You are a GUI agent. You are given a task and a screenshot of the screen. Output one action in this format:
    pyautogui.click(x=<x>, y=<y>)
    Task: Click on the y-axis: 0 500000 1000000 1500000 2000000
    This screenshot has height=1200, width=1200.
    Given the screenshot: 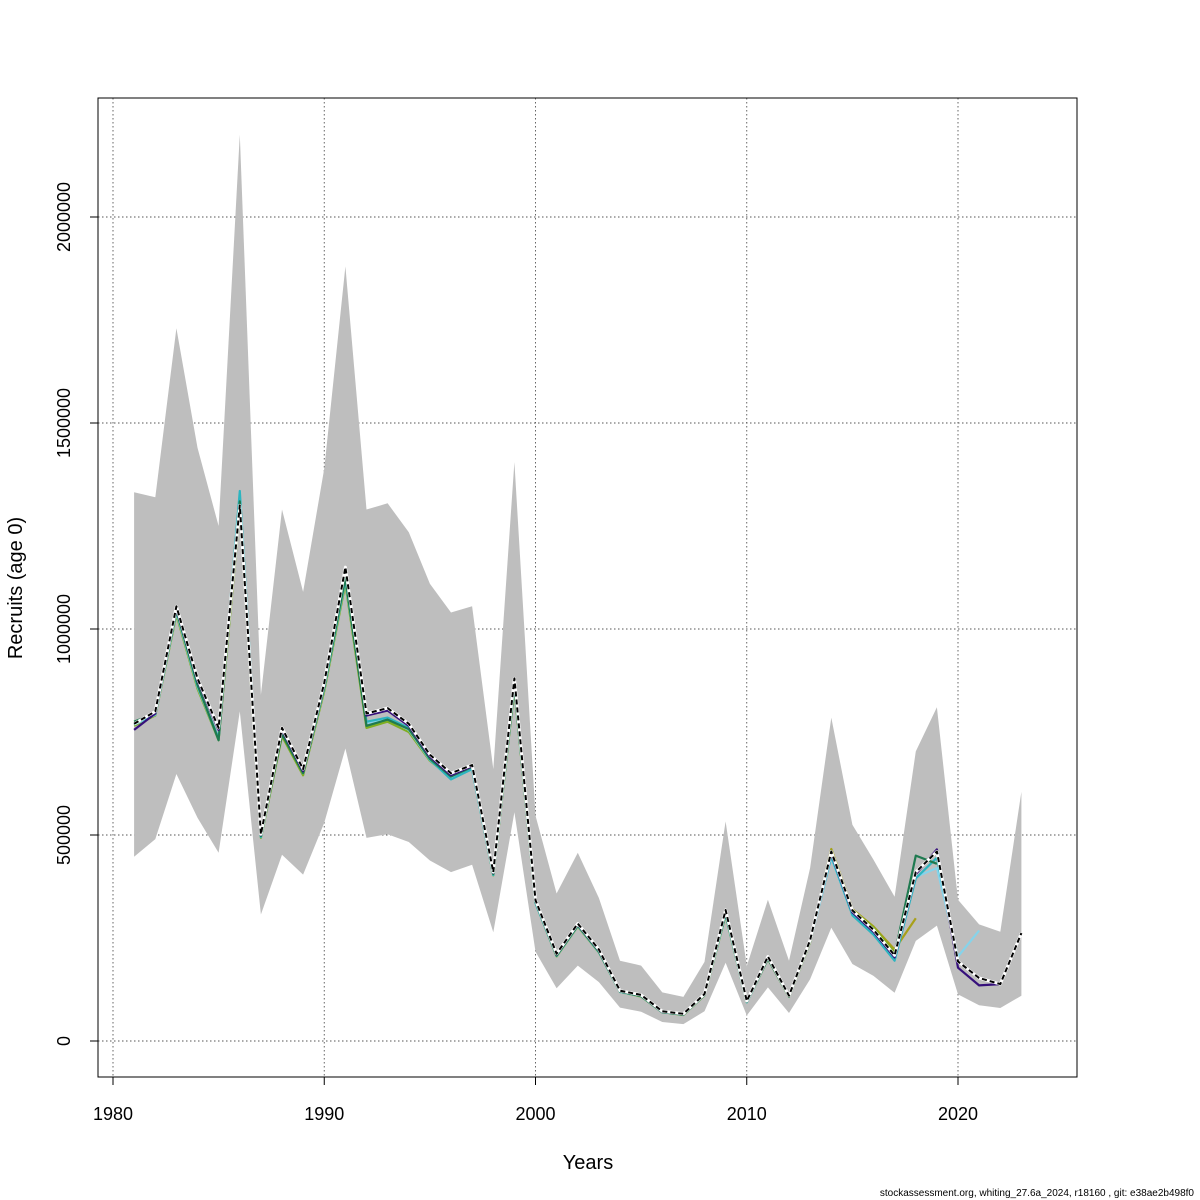 What is the action you would take?
    pyautogui.click(x=76, y=614)
    